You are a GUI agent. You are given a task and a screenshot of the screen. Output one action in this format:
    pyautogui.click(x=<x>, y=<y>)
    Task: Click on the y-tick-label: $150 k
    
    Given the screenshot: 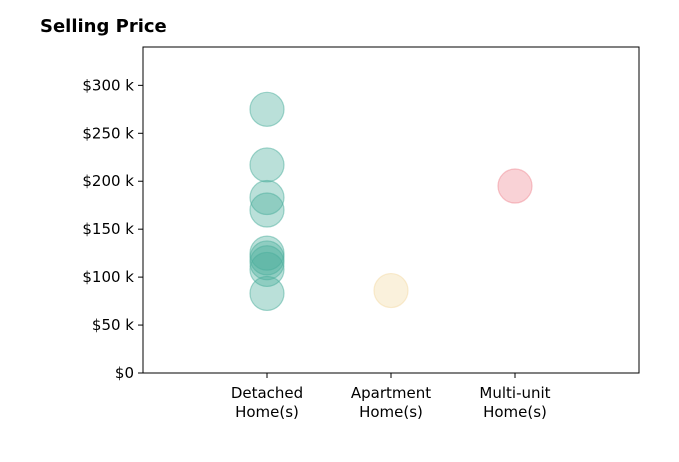 What is the action you would take?
    pyautogui.click(x=108, y=229)
    